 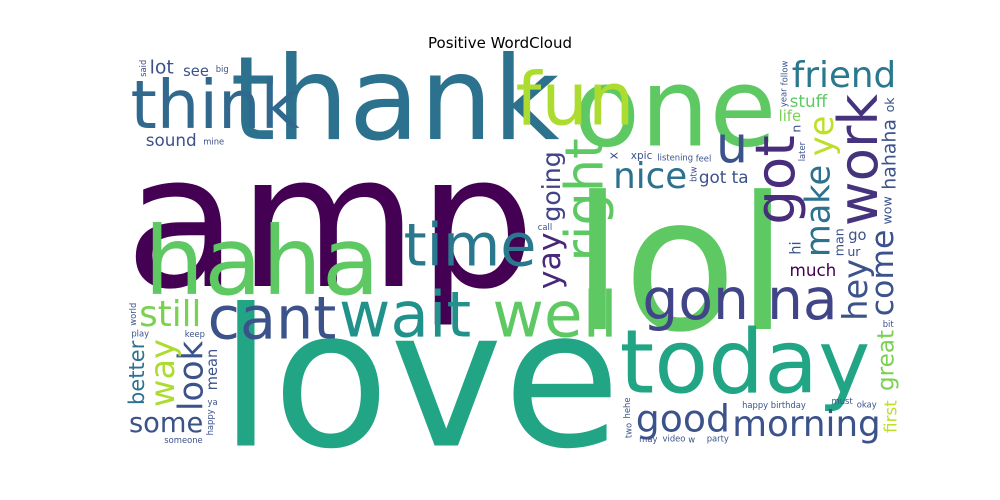 What do you see at coordinates (839, 242) in the screenshot?
I see `word-man: man` at bounding box center [839, 242].